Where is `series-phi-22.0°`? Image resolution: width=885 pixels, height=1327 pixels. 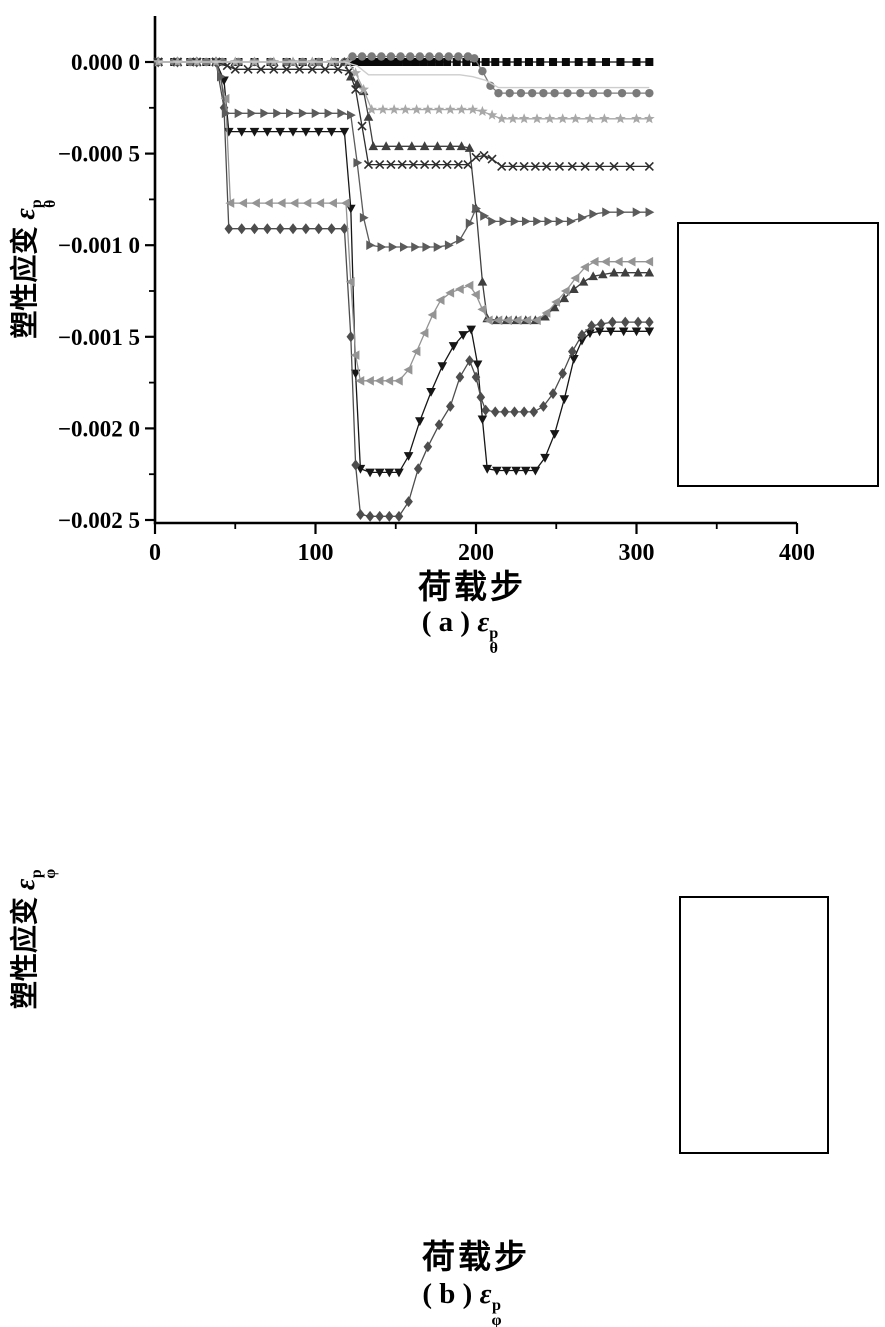
series-phi-22.0° is located at coordinates (404, 154).